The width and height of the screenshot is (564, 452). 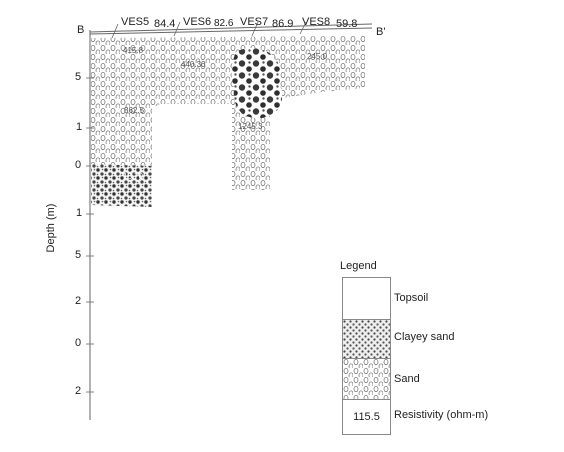 What do you see at coordinates (366, 339) in the screenshot?
I see `legend-swatch-clayey-sand` at bounding box center [366, 339].